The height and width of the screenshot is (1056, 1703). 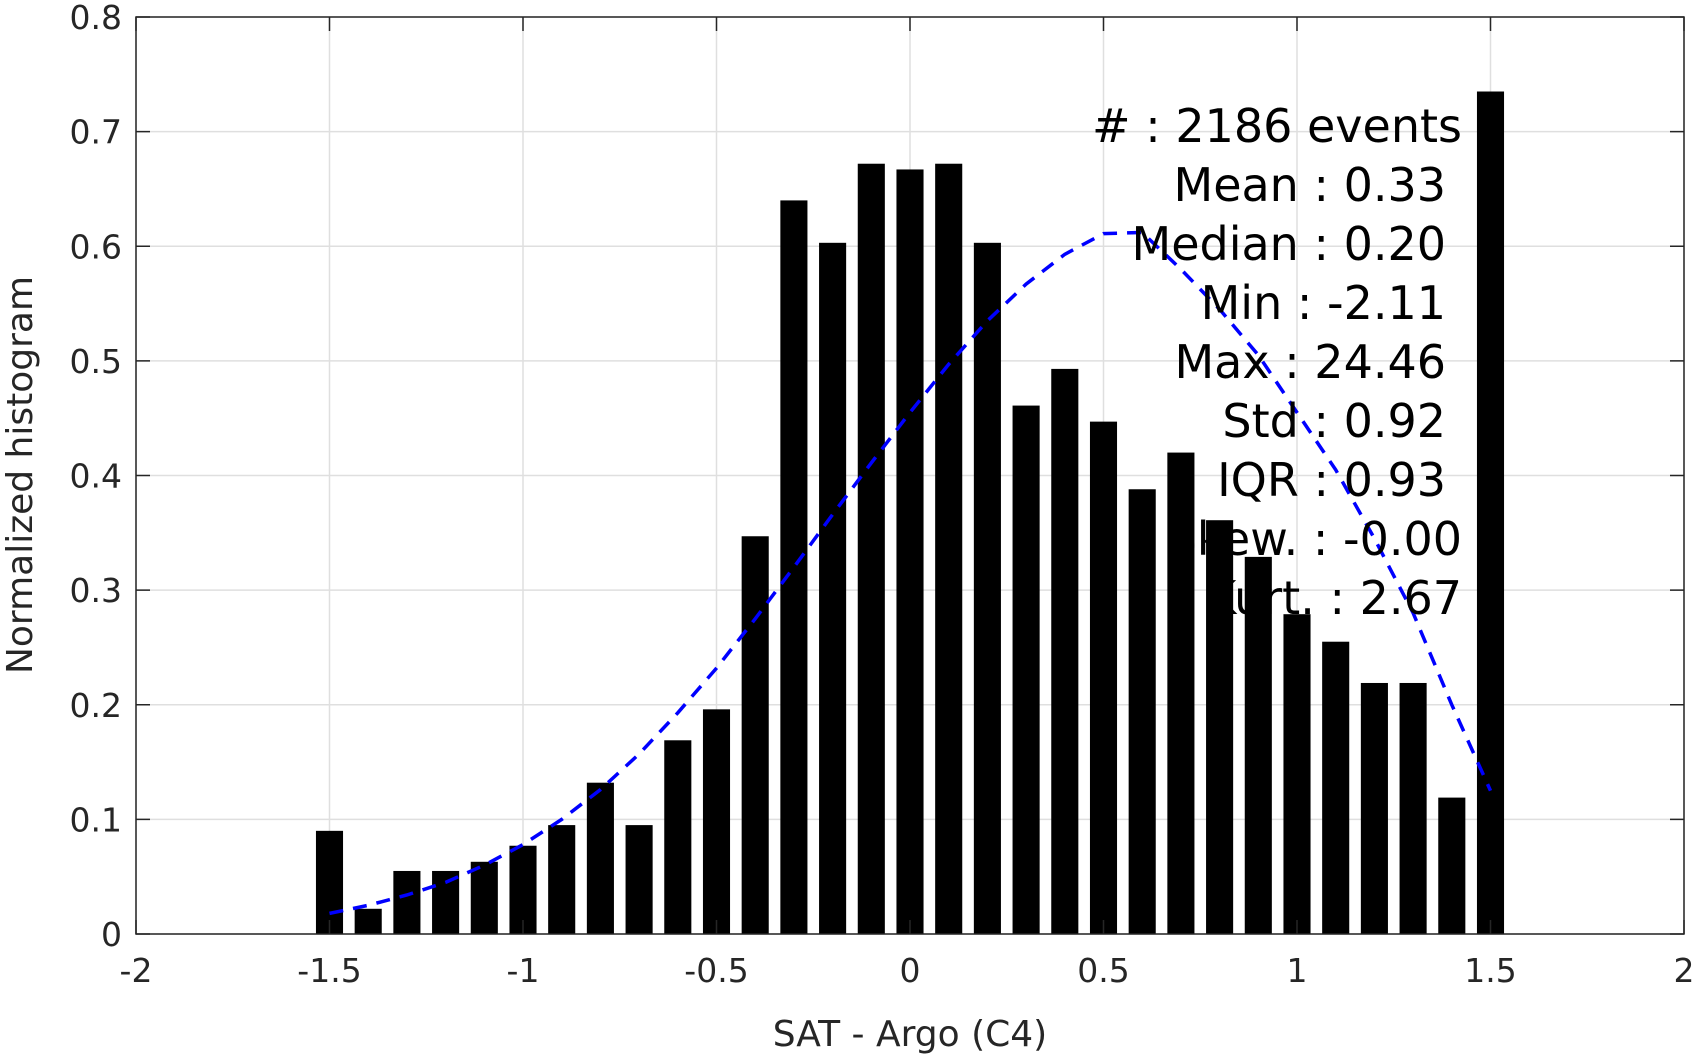 What do you see at coordinates (96, 361) in the screenshot?
I see `y-tick-label: 0.5` at bounding box center [96, 361].